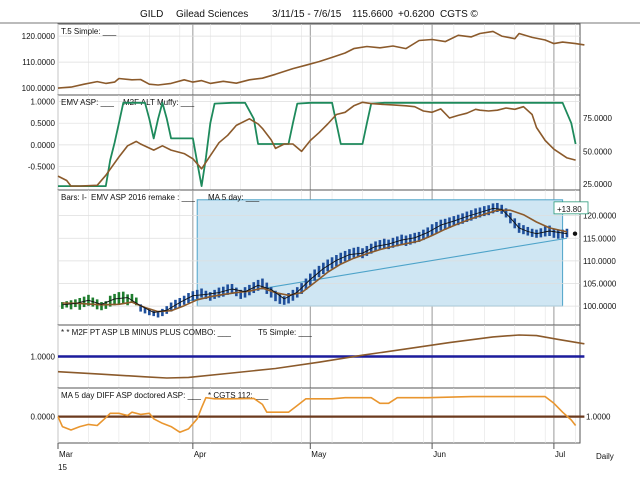 The width and height of the screenshot is (640, 481). I want to click on x-tick-label: Jun, so click(439, 454).